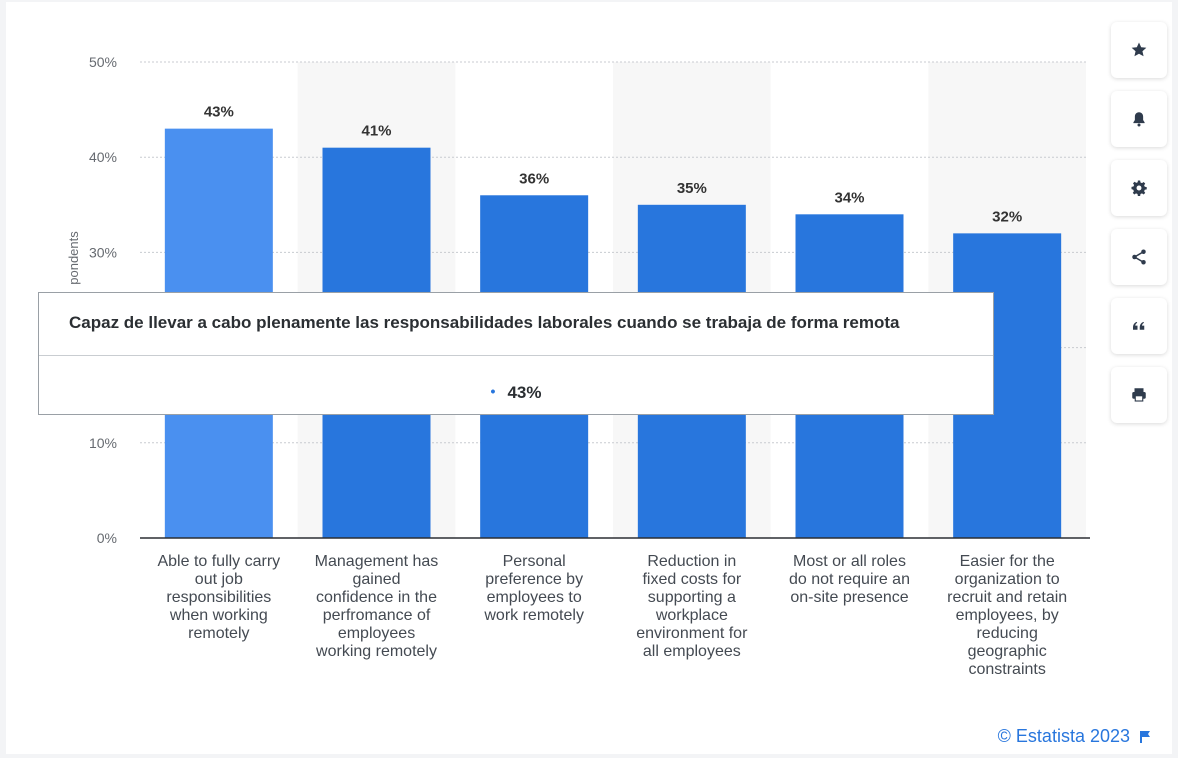 This screenshot has width=1178, height=758. Describe the element at coordinates (534, 597) in the screenshot. I see `x-tick-label-line: employees to` at that location.